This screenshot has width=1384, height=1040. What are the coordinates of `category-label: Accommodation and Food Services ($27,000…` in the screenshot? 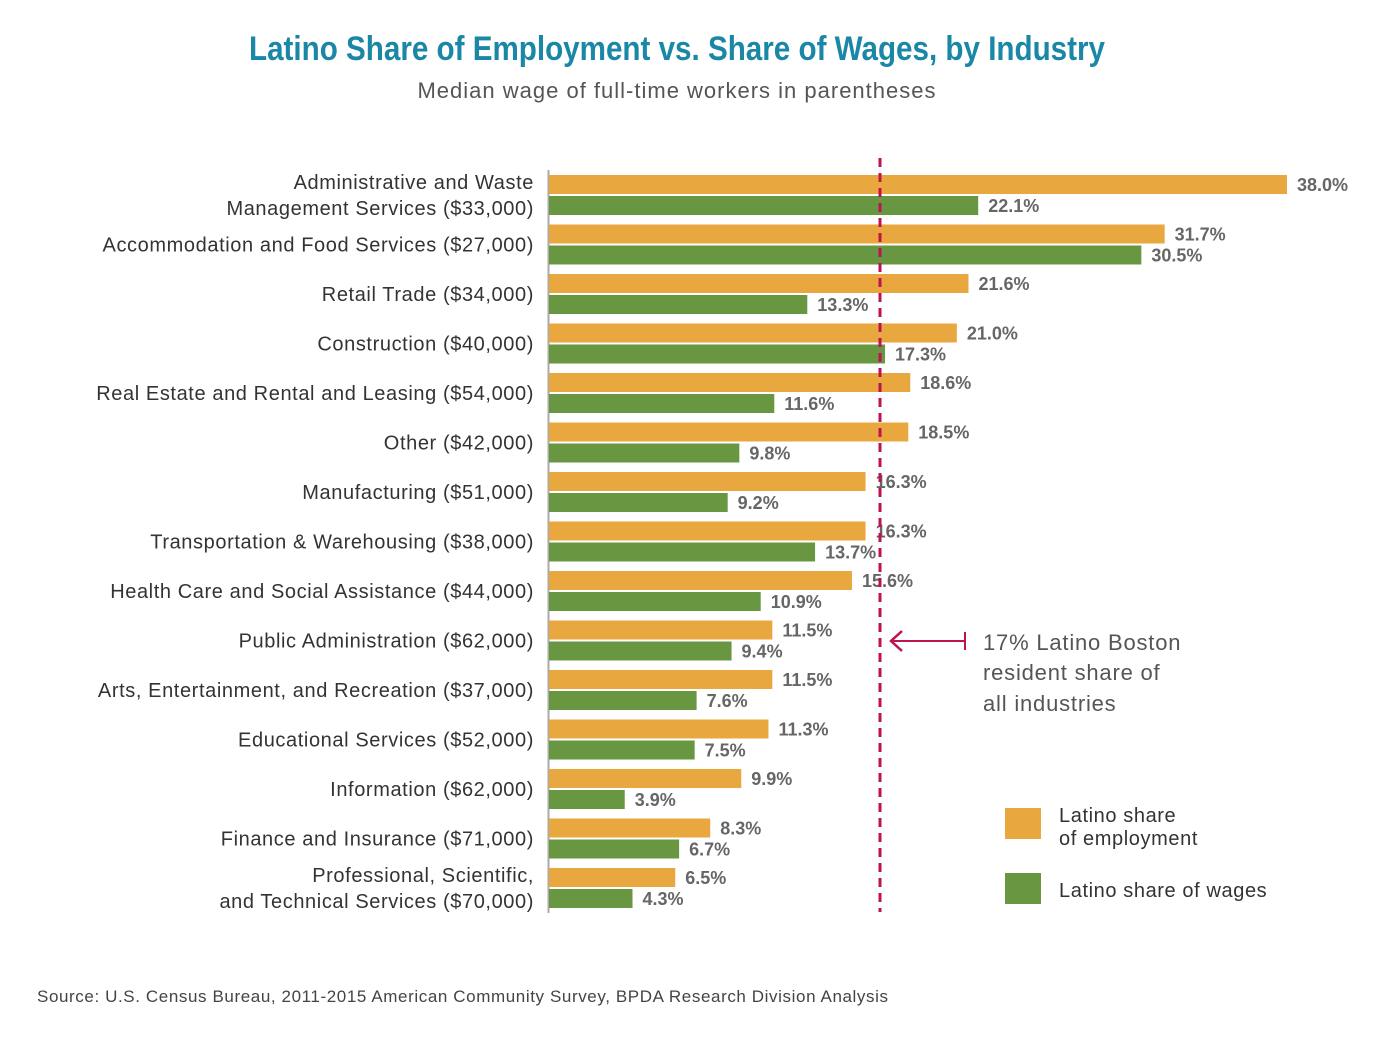 It's located at (318, 246).